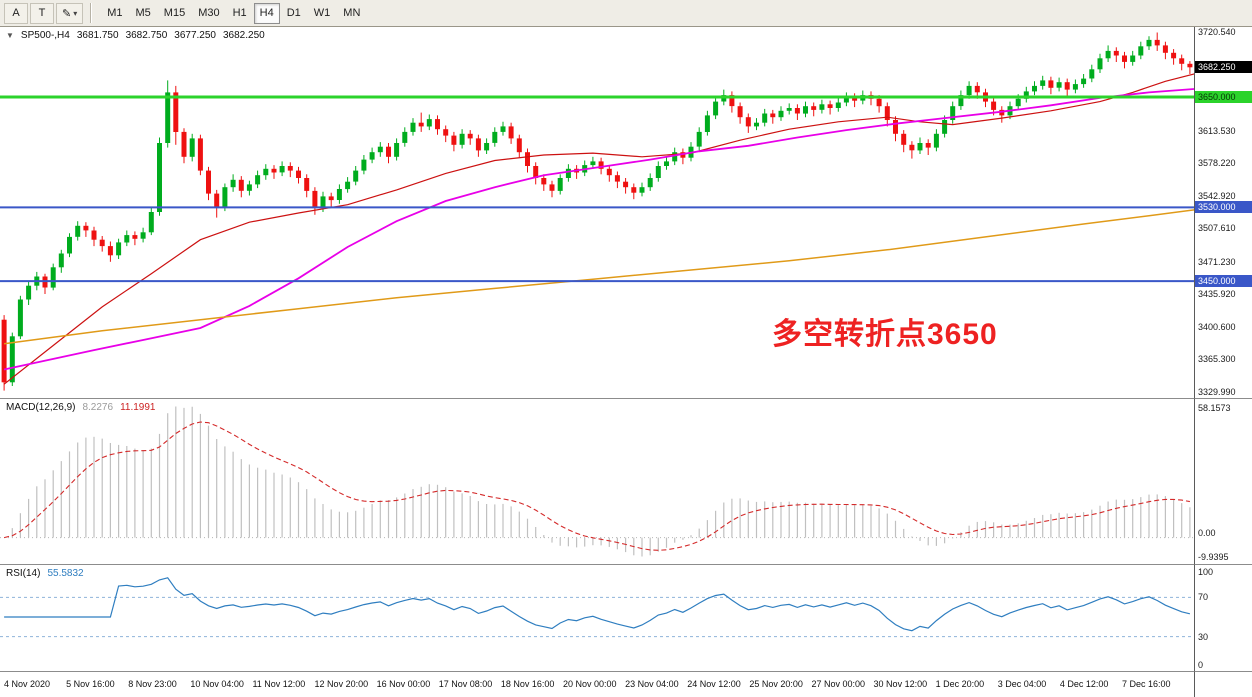 This screenshot has height=697, width=1252. What do you see at coordinates (465, 684) in the screenshot?
I see `time-axis-label: 17 Nov 08:00` at bounding box center [465, 684].